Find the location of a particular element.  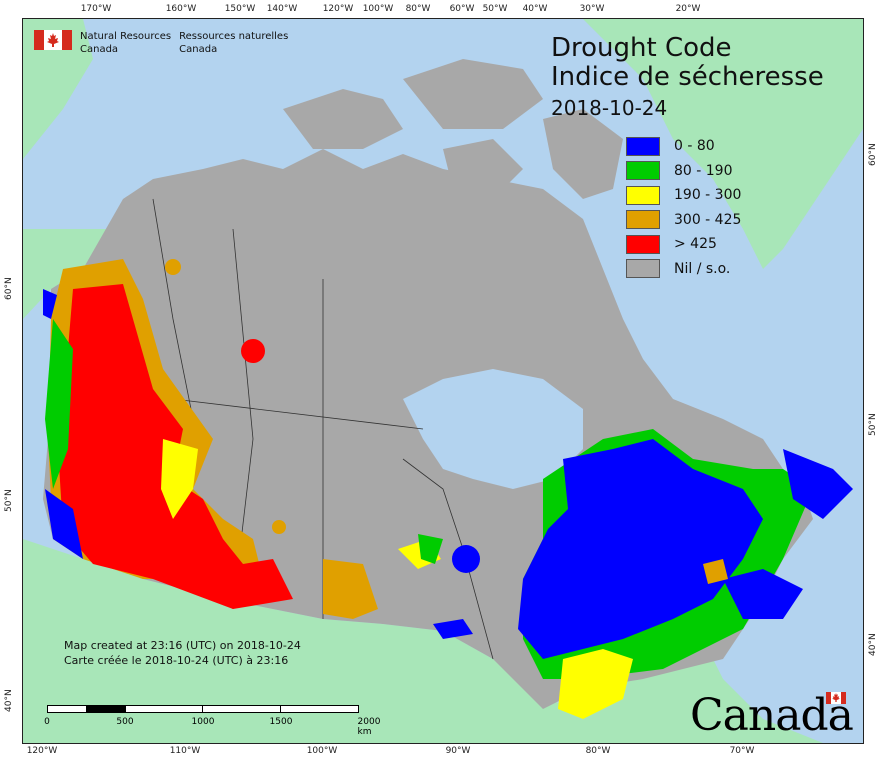

lon-tick: 150°W is located at coordinates (240, 9).